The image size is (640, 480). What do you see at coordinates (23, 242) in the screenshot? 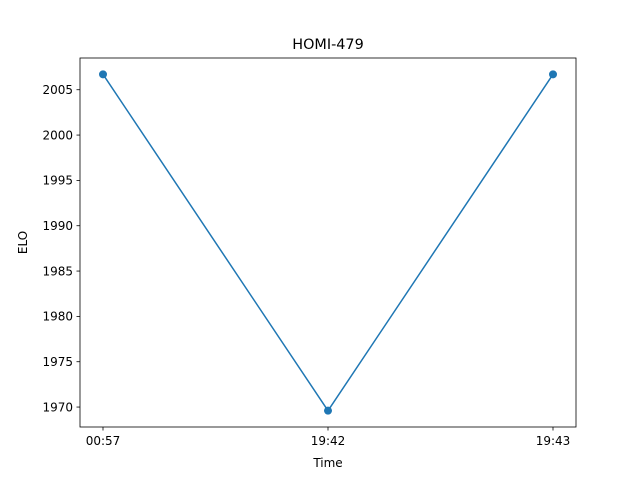
I see `y-axis-label: ELO` at bounding box center [23, 242].